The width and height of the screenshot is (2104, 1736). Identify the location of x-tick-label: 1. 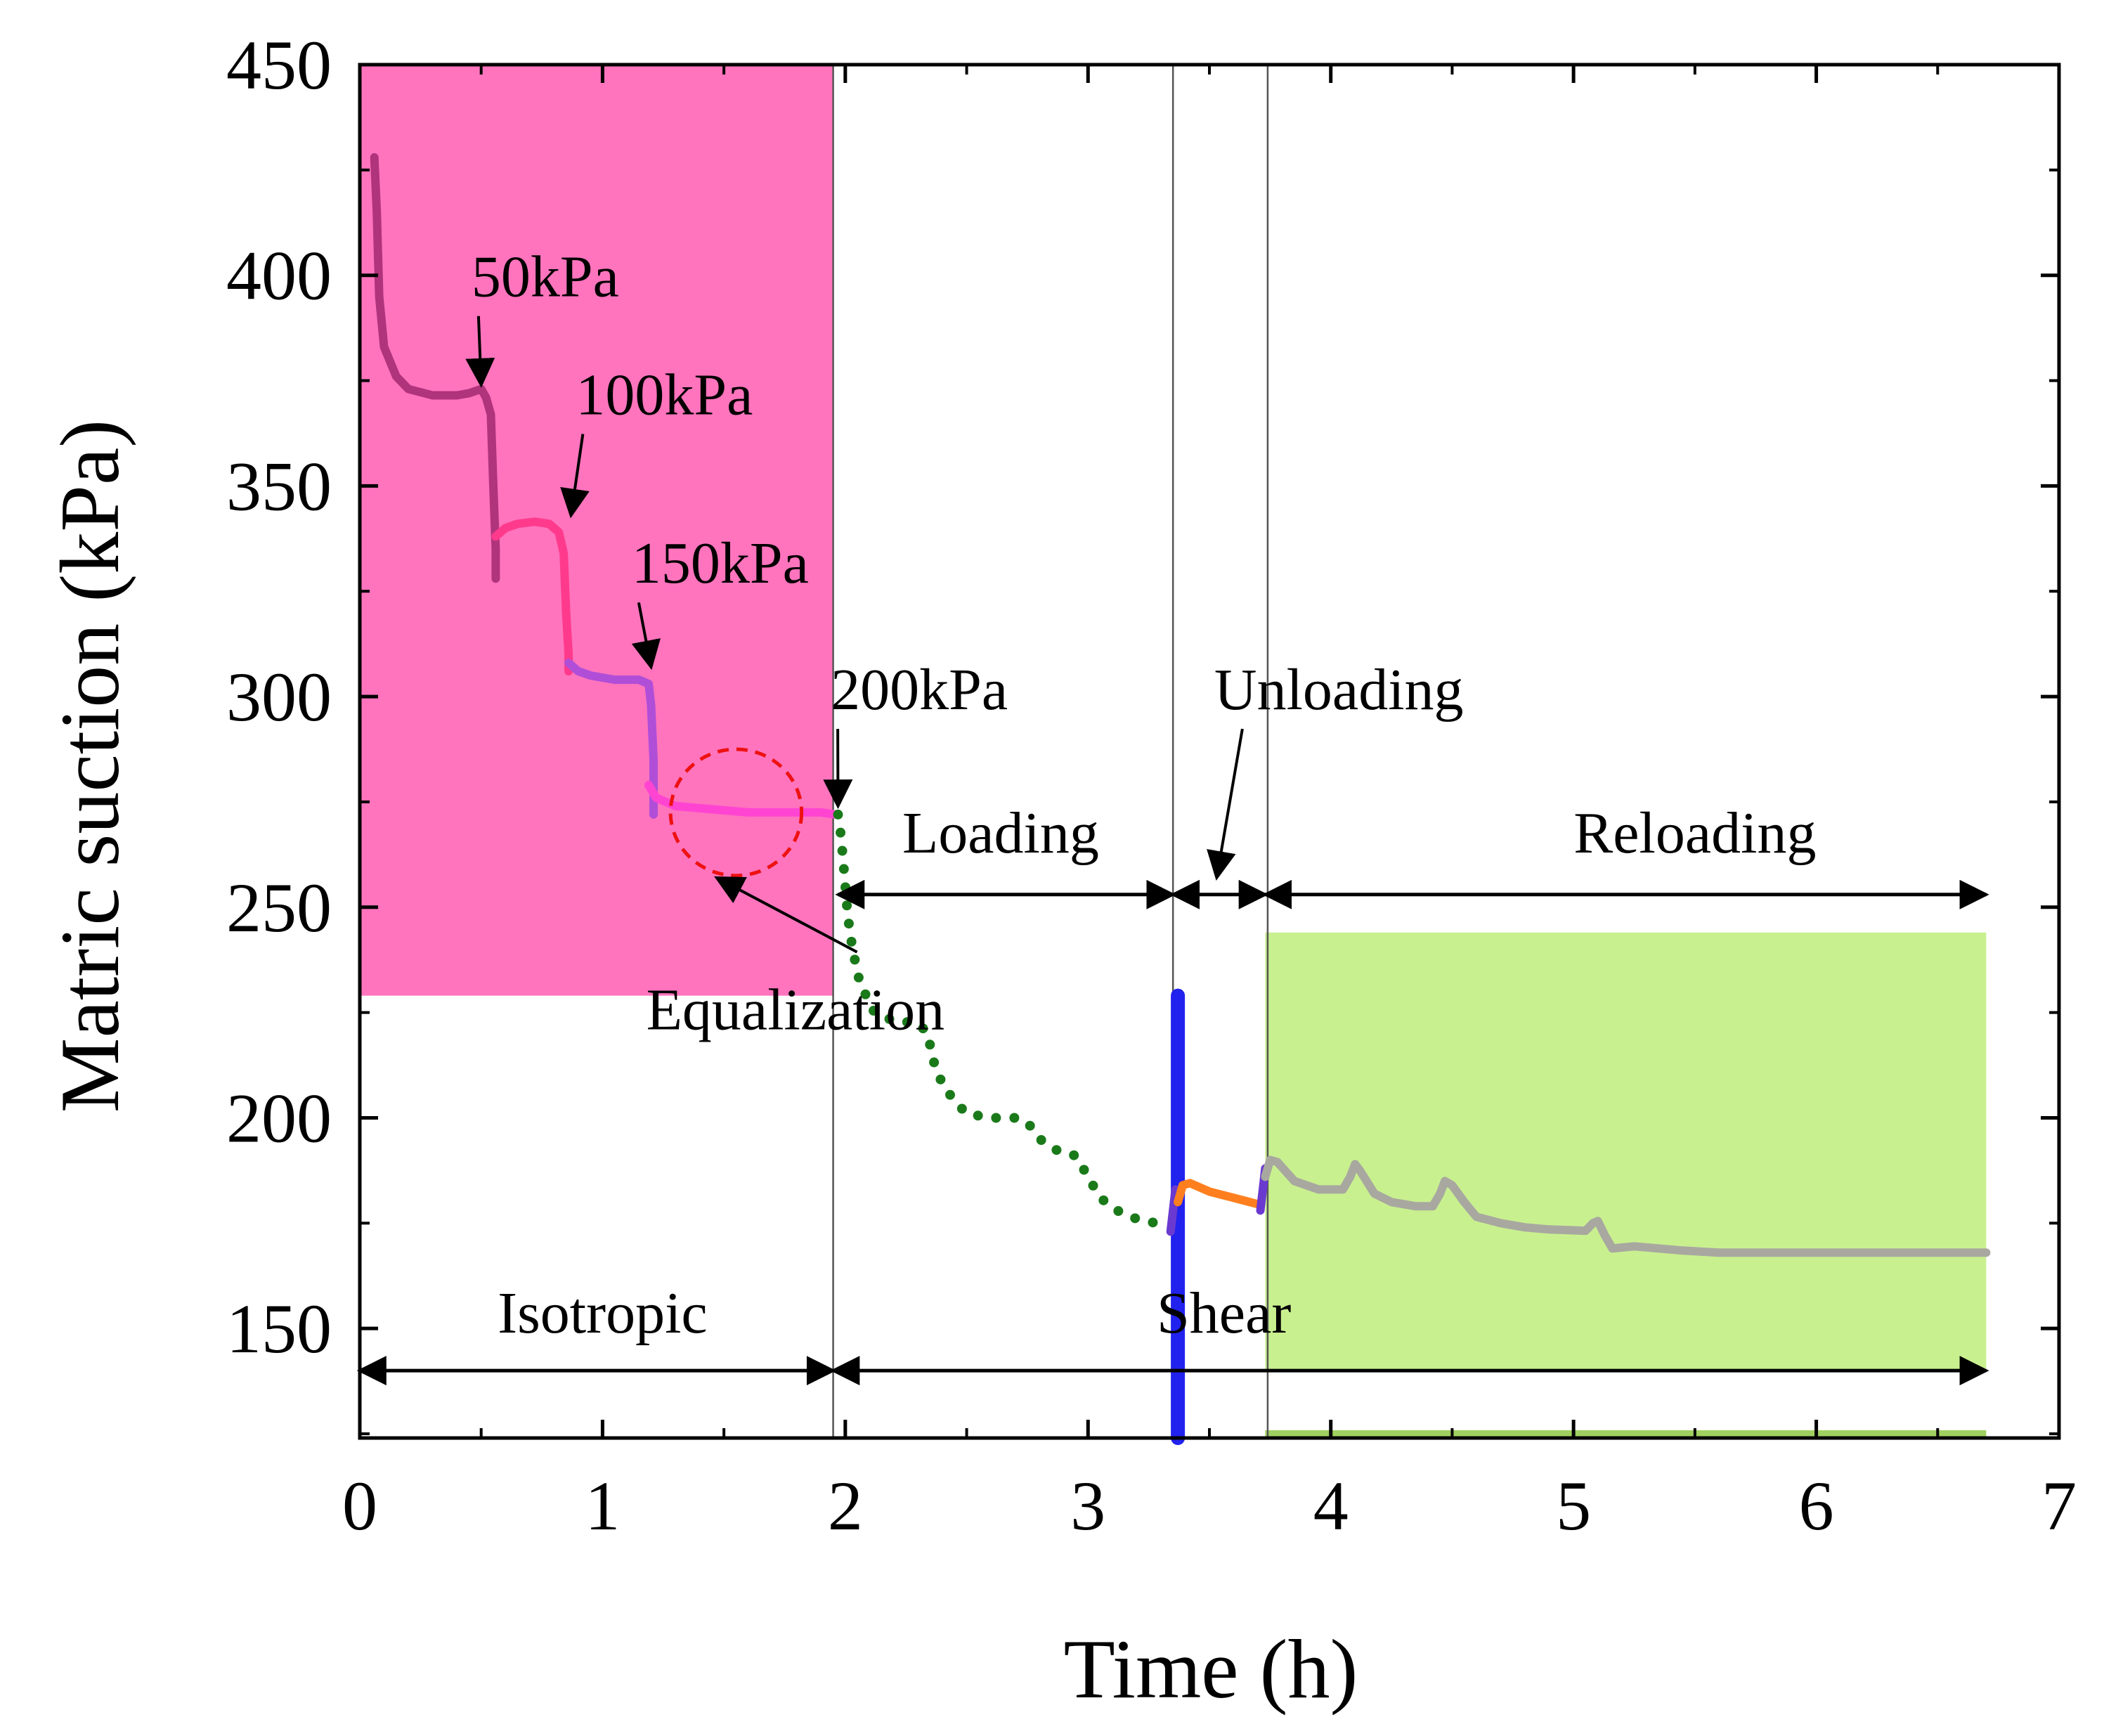
(602, 1506).